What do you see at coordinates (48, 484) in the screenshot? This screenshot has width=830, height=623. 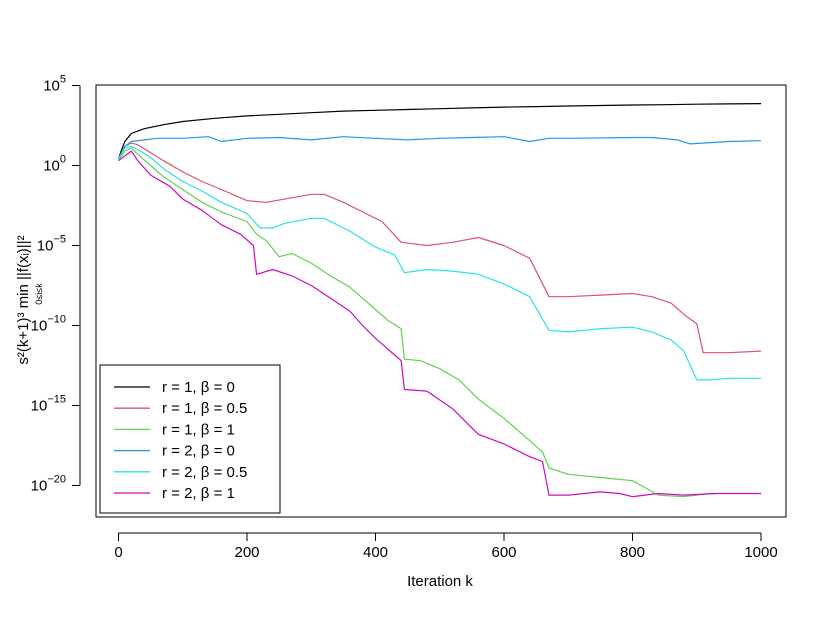 I see `y-tick-label: 10⁻²⁰` at bounding box center [48, 484].